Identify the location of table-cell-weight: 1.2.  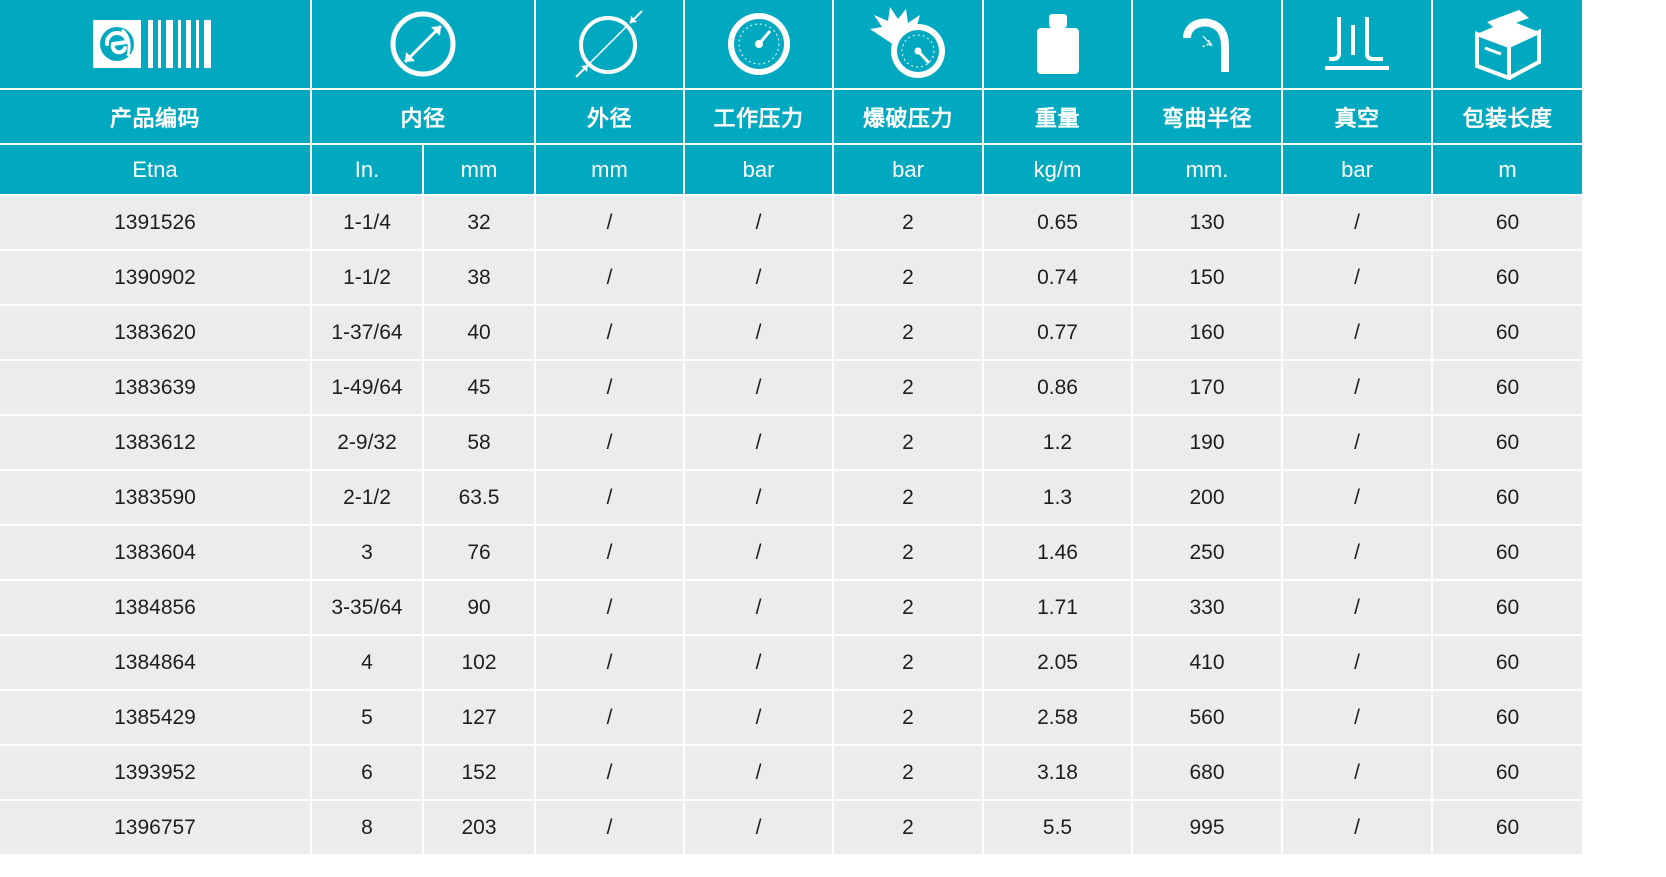
(1057, 442).